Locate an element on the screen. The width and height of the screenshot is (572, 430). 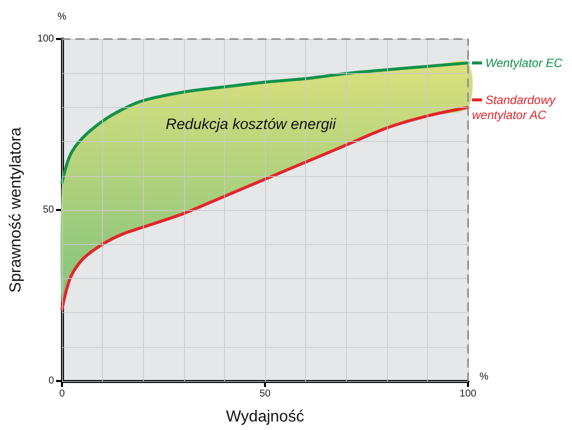
x-tick-label: 0 is located at coordinates (62, 394).